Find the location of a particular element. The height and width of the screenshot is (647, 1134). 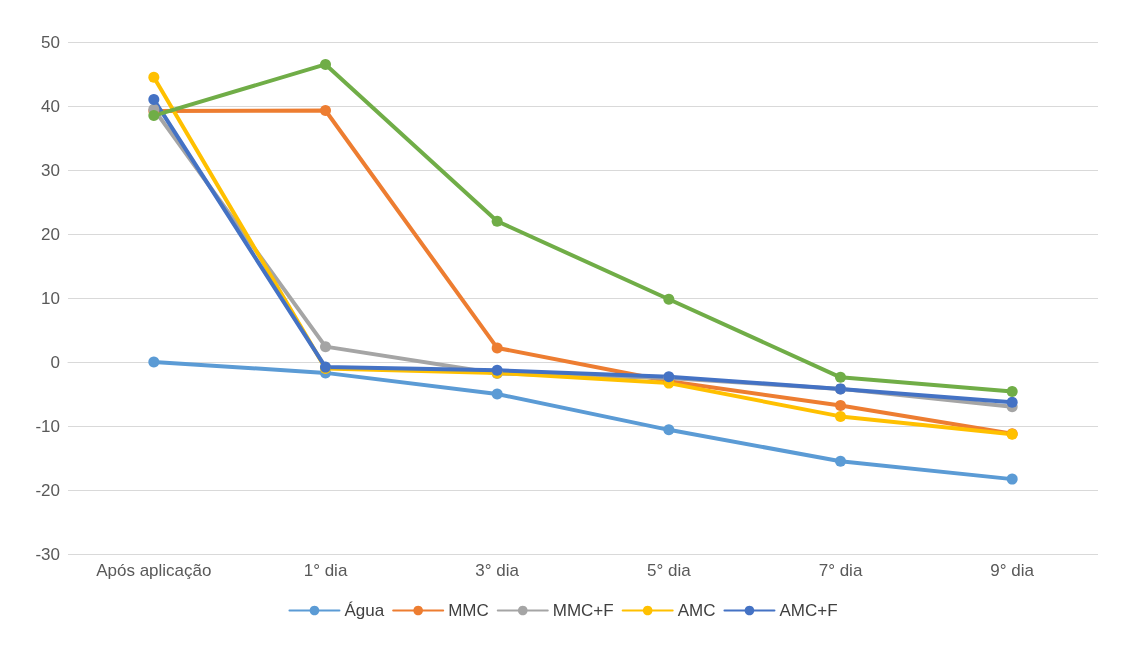

y-tick-label: -30 is located at coordinates (47, 554).